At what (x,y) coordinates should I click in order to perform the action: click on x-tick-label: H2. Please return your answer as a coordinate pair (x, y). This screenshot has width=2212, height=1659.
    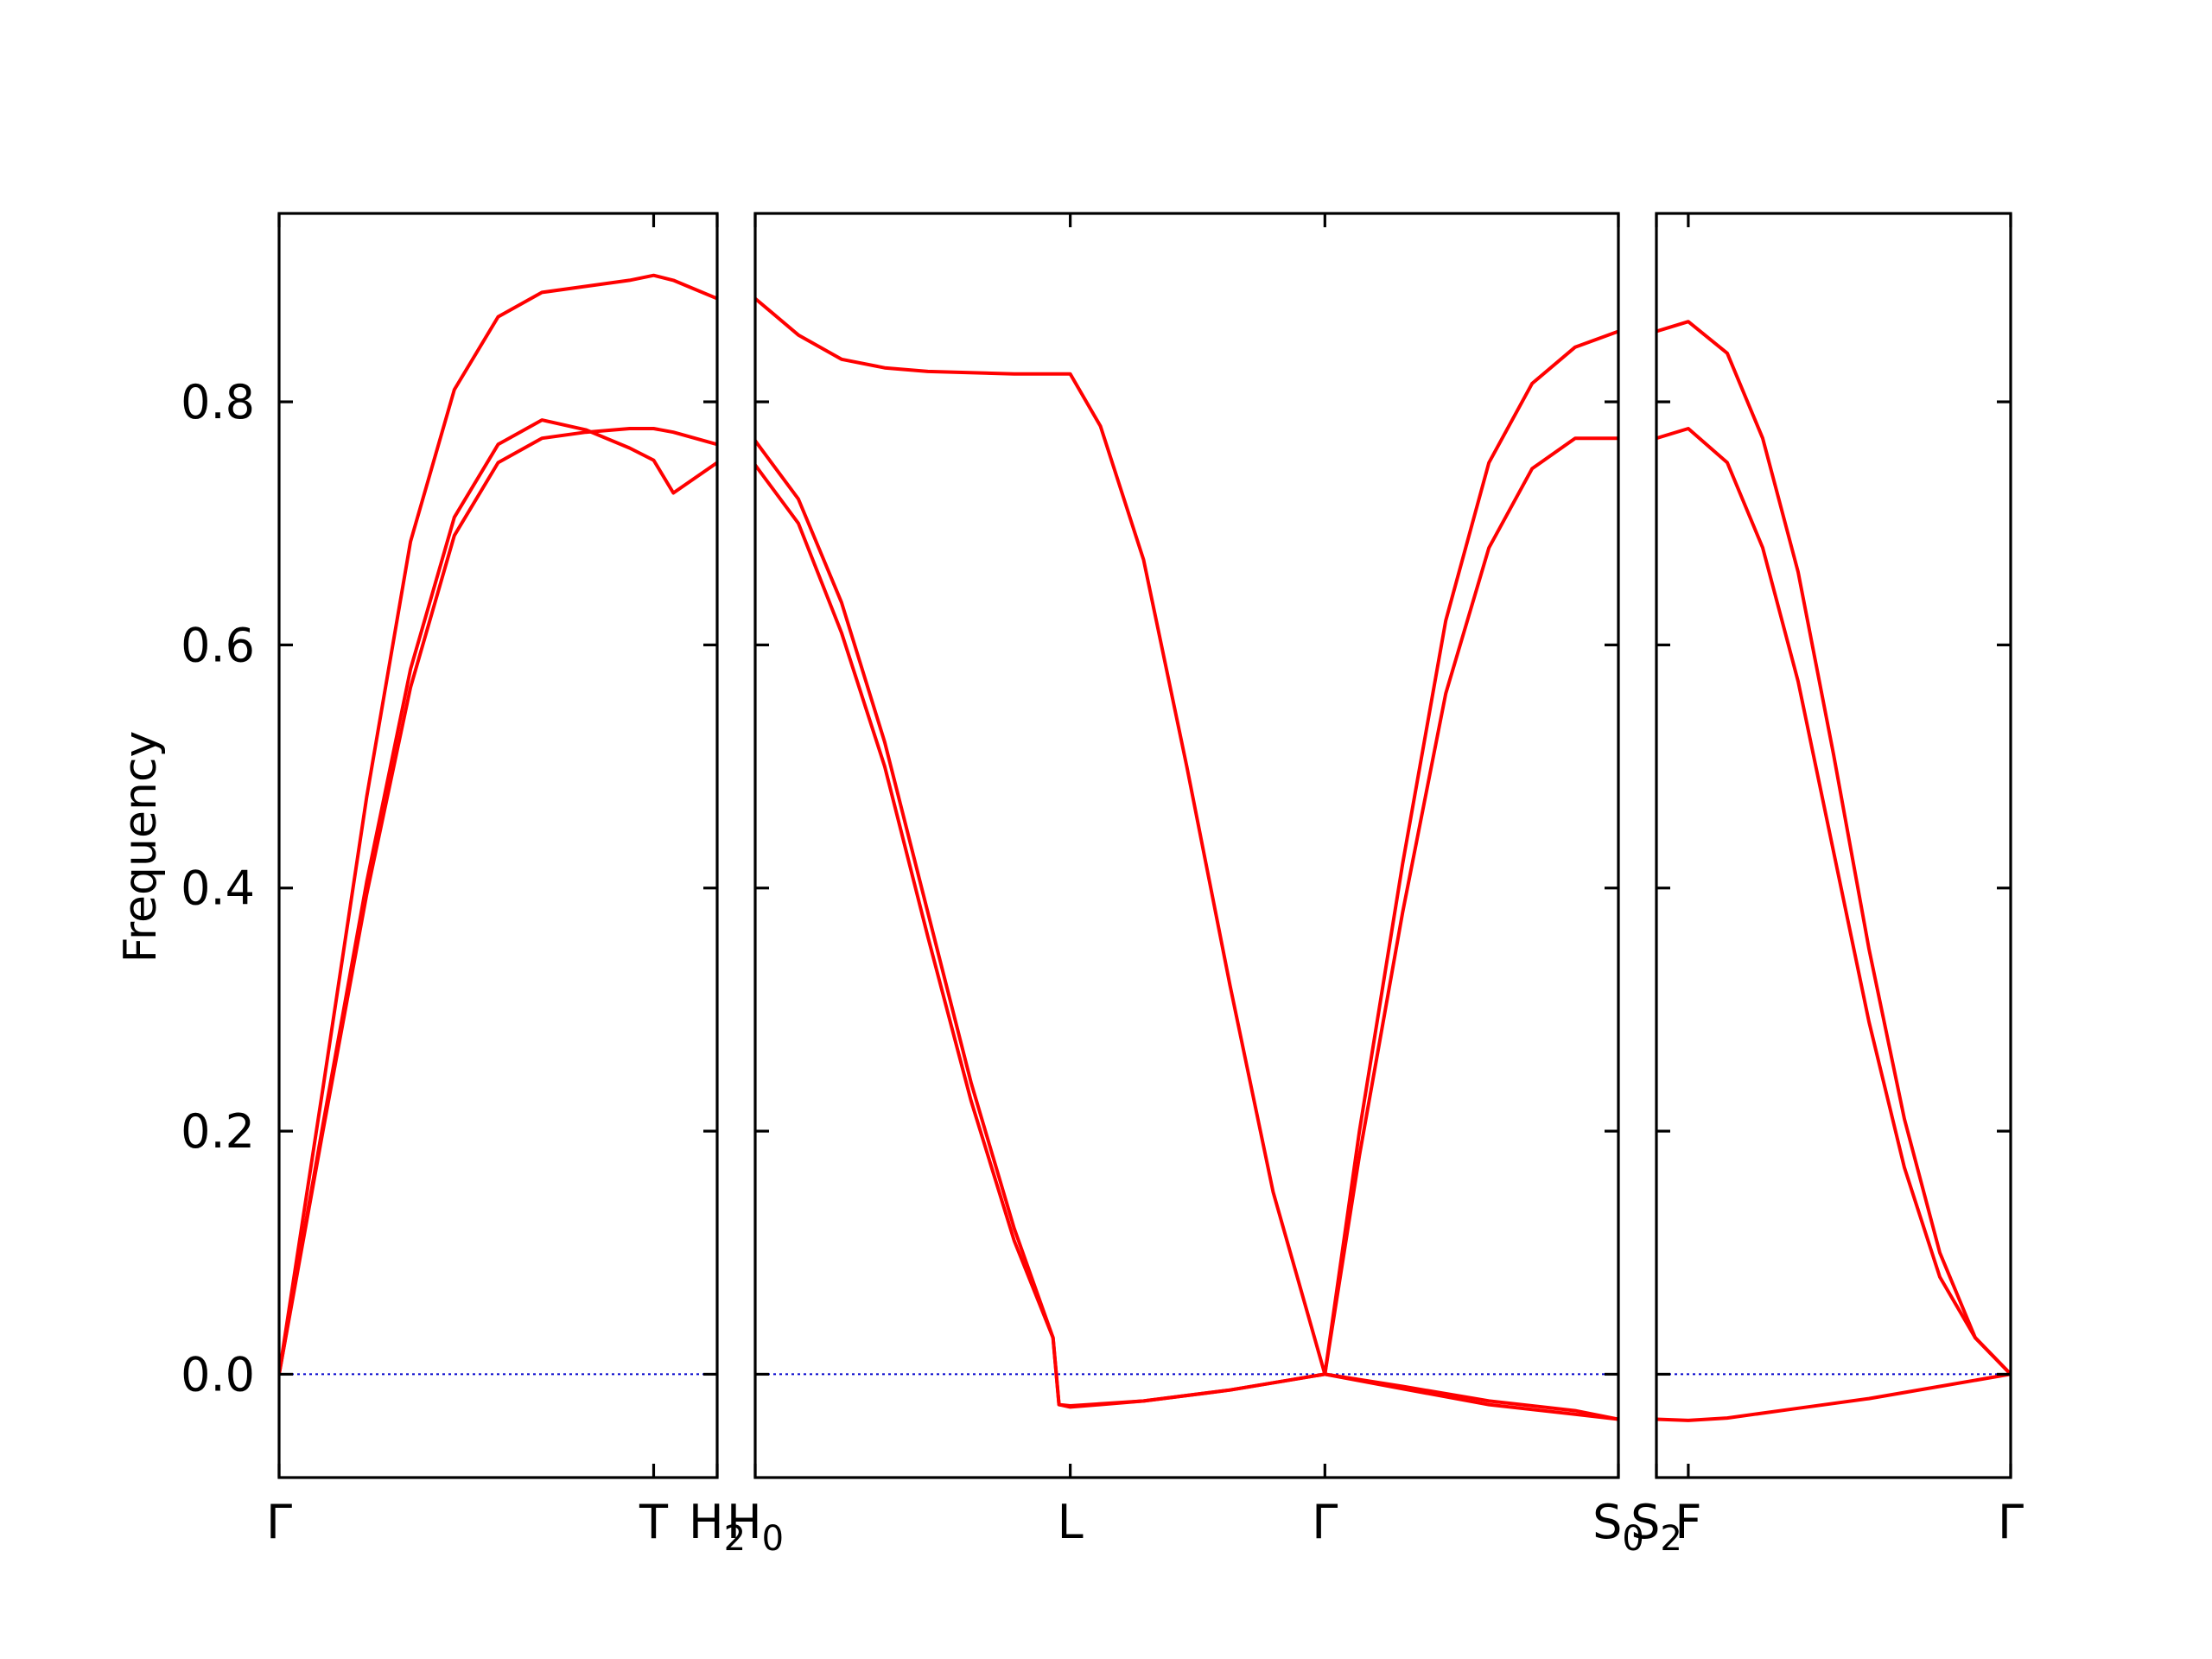
    Looking at the image, I should click on (717, 1527).